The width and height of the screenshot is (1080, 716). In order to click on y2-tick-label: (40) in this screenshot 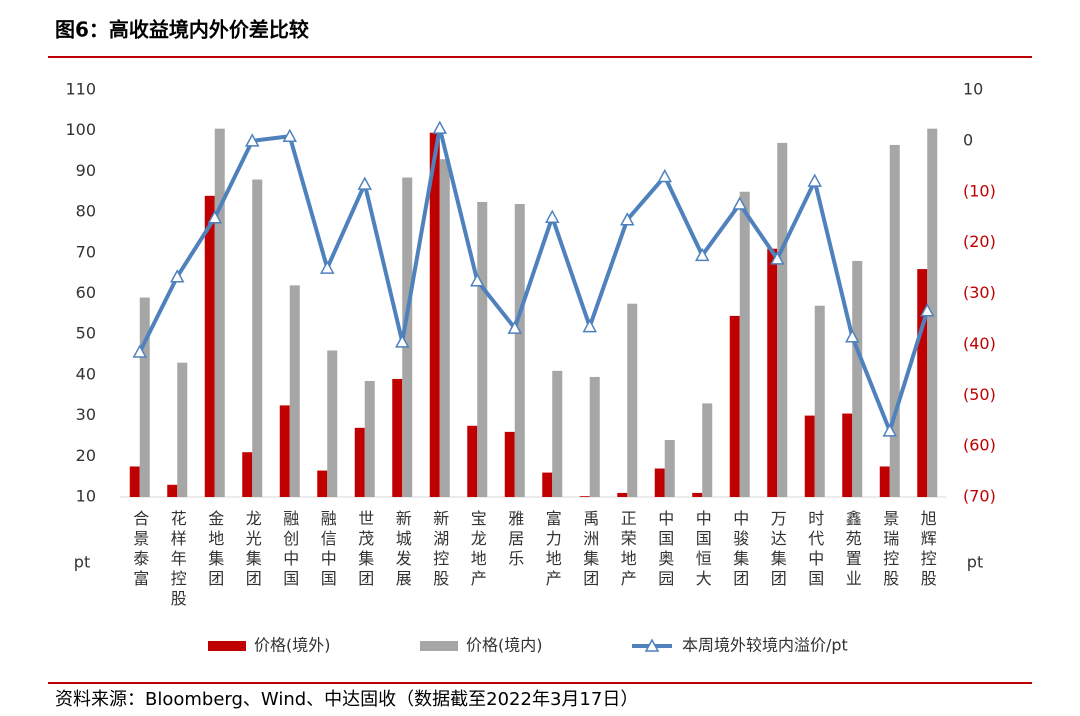, I will do `click(979, 343)`.